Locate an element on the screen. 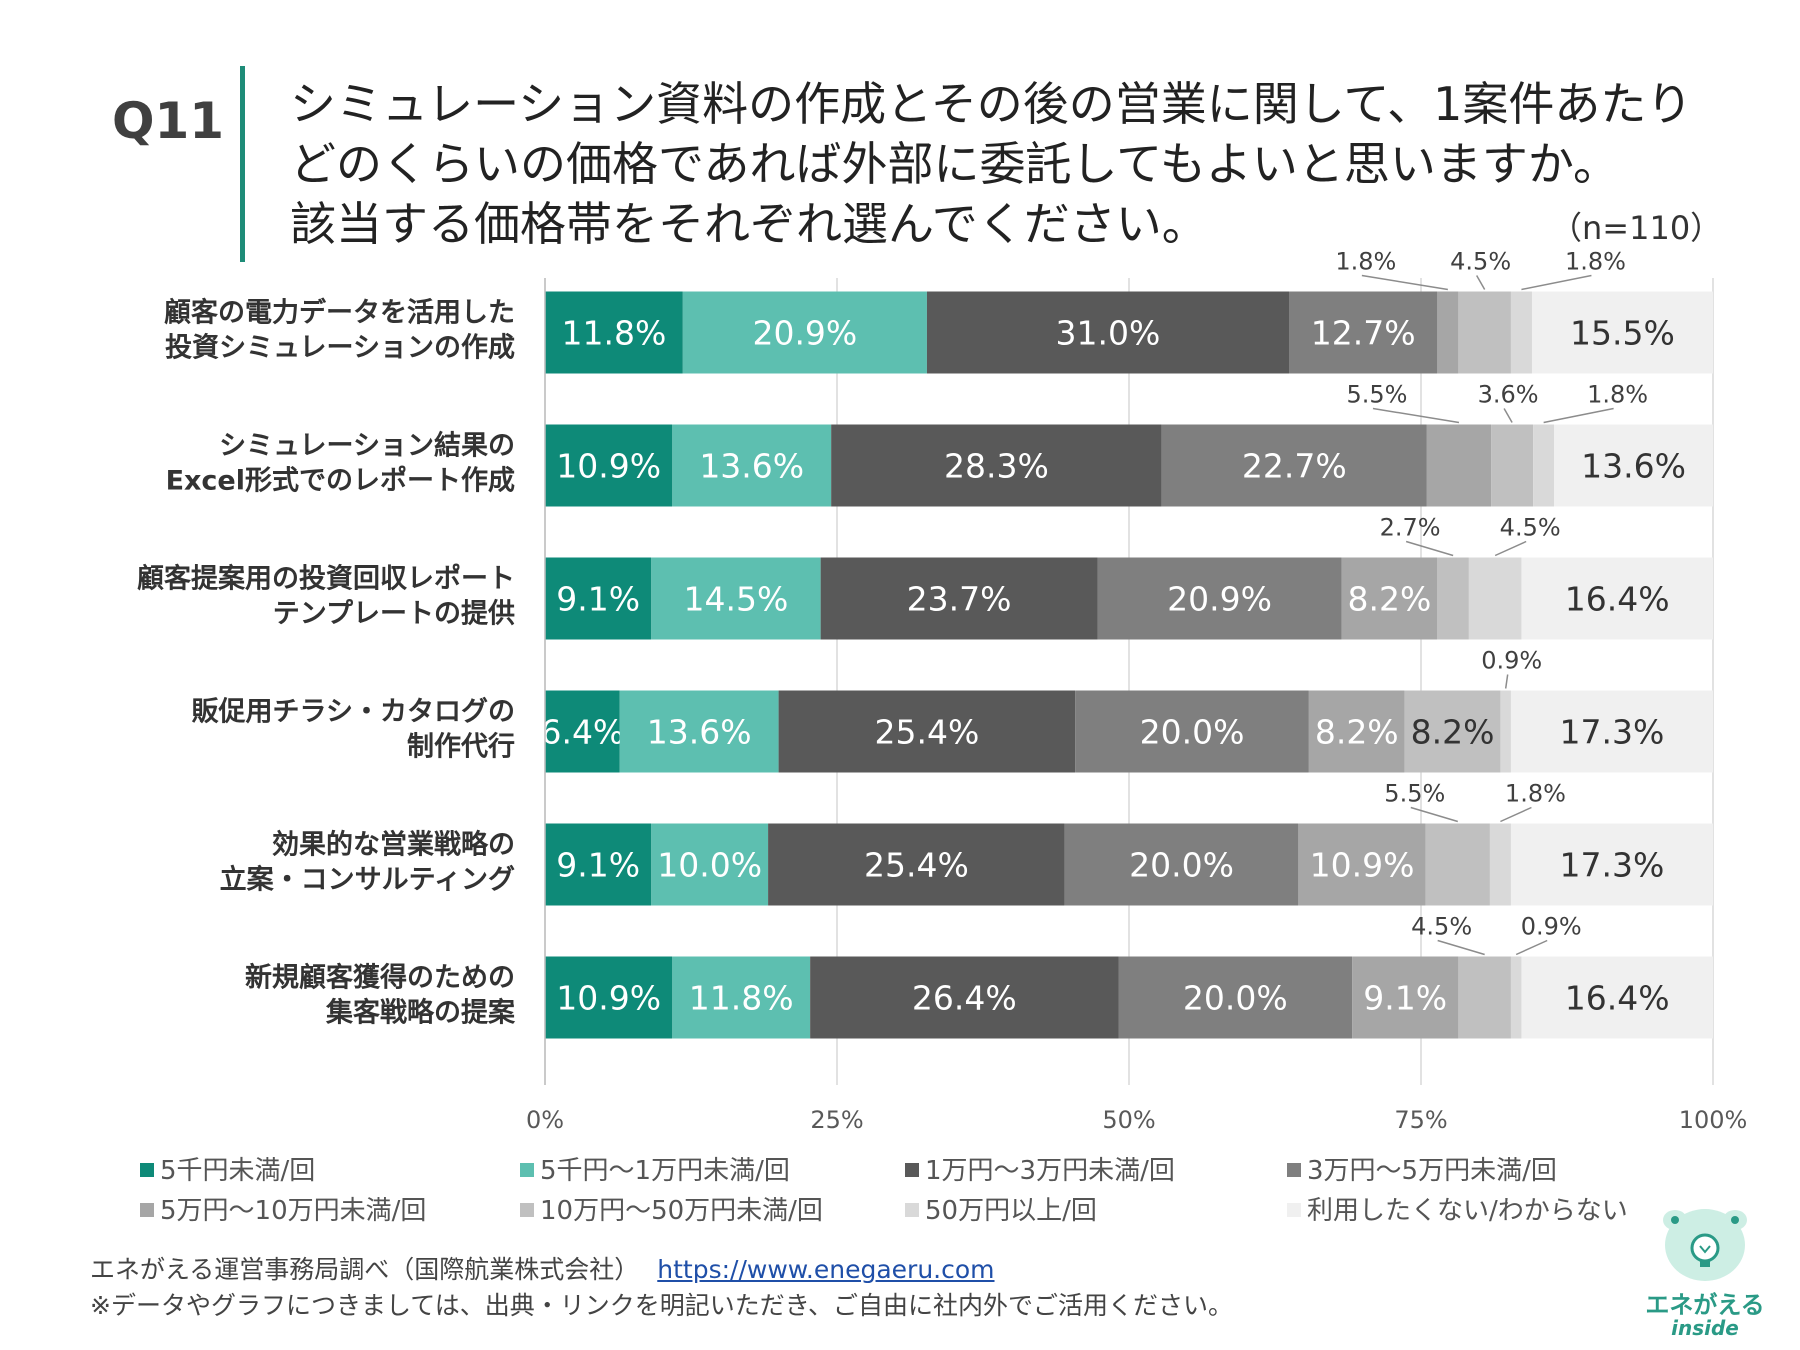 This screenshot has width=1800, height=1350. data-label: 16.4% is located at coordinates (1617, 598).